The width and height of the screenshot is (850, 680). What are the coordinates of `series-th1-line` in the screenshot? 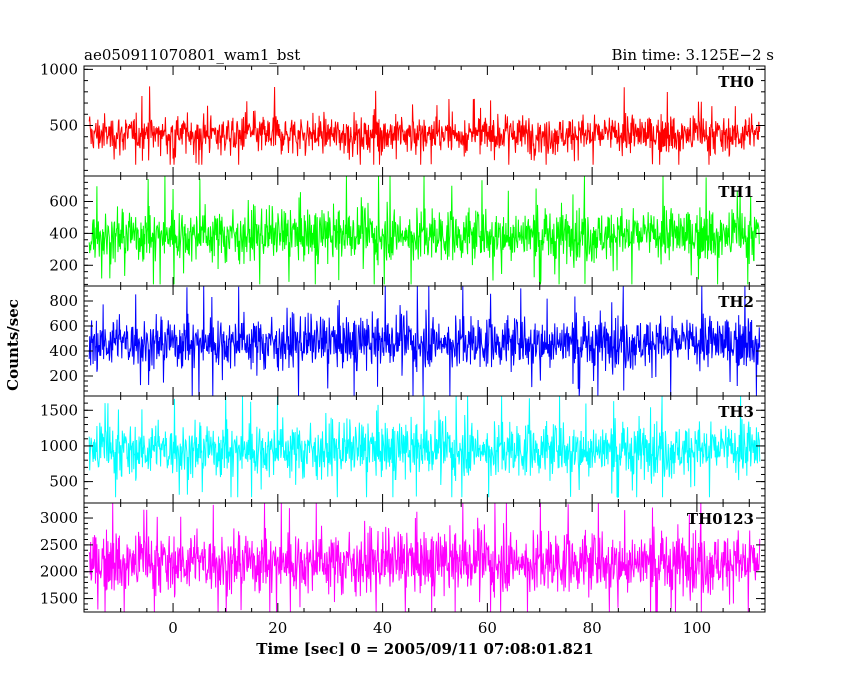 It's located at (424, 230).